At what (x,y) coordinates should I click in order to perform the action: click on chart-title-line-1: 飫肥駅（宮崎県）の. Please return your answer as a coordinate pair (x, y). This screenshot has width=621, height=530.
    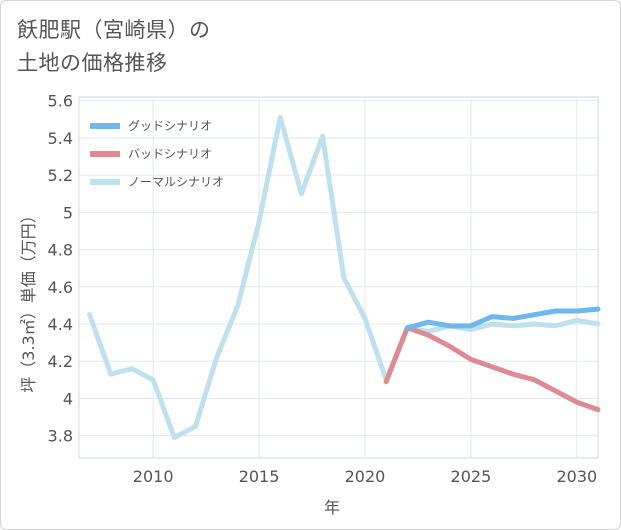
    Looking at the image, I should click on (114, 30).